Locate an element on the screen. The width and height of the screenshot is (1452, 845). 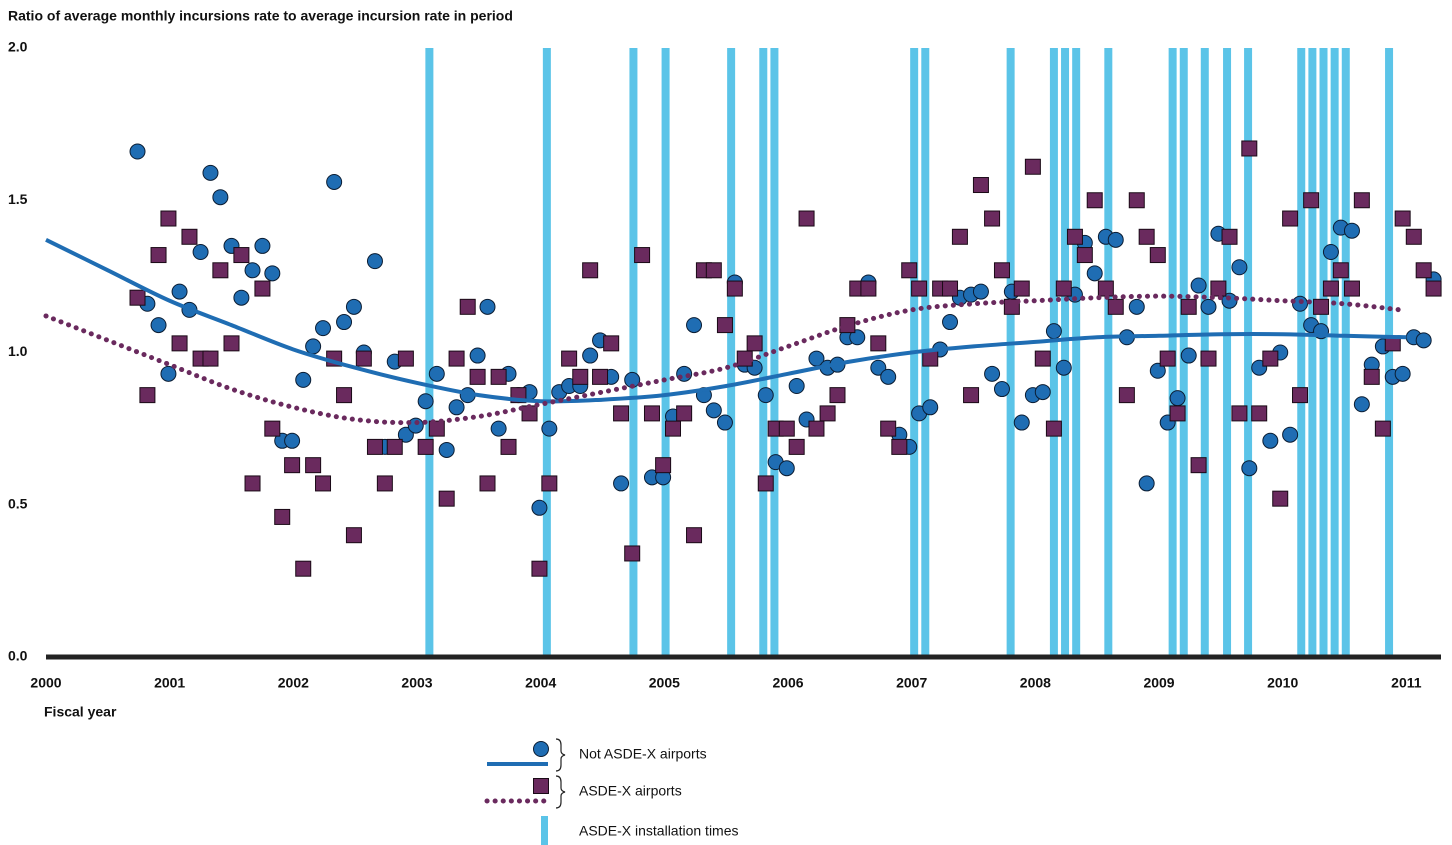
y-tick-label: 1.5 is located at coordinates (18, 199).